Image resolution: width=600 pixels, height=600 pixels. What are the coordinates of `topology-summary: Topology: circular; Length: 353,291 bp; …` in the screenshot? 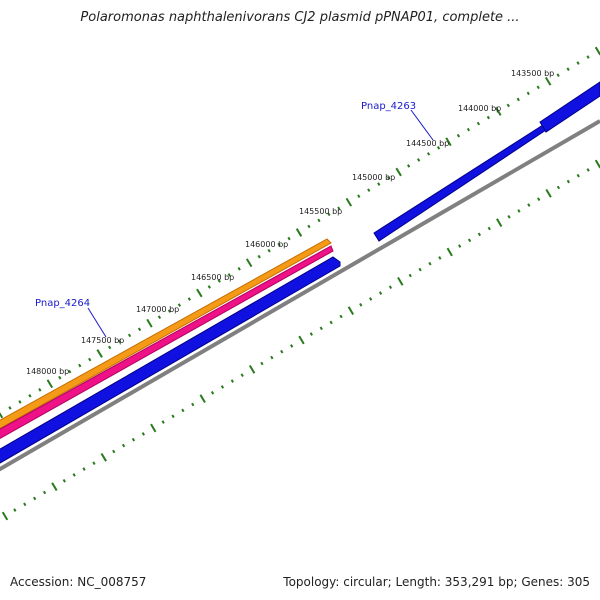 It's located at (436, 582).